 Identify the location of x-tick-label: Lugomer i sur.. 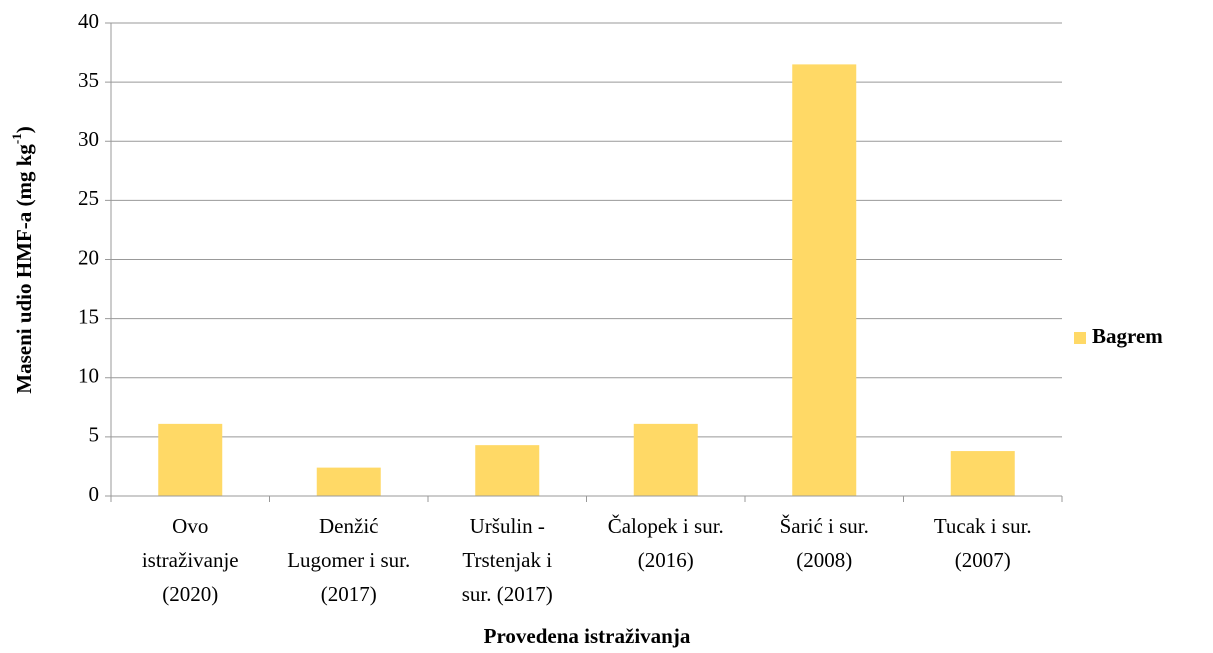
(348, 560).